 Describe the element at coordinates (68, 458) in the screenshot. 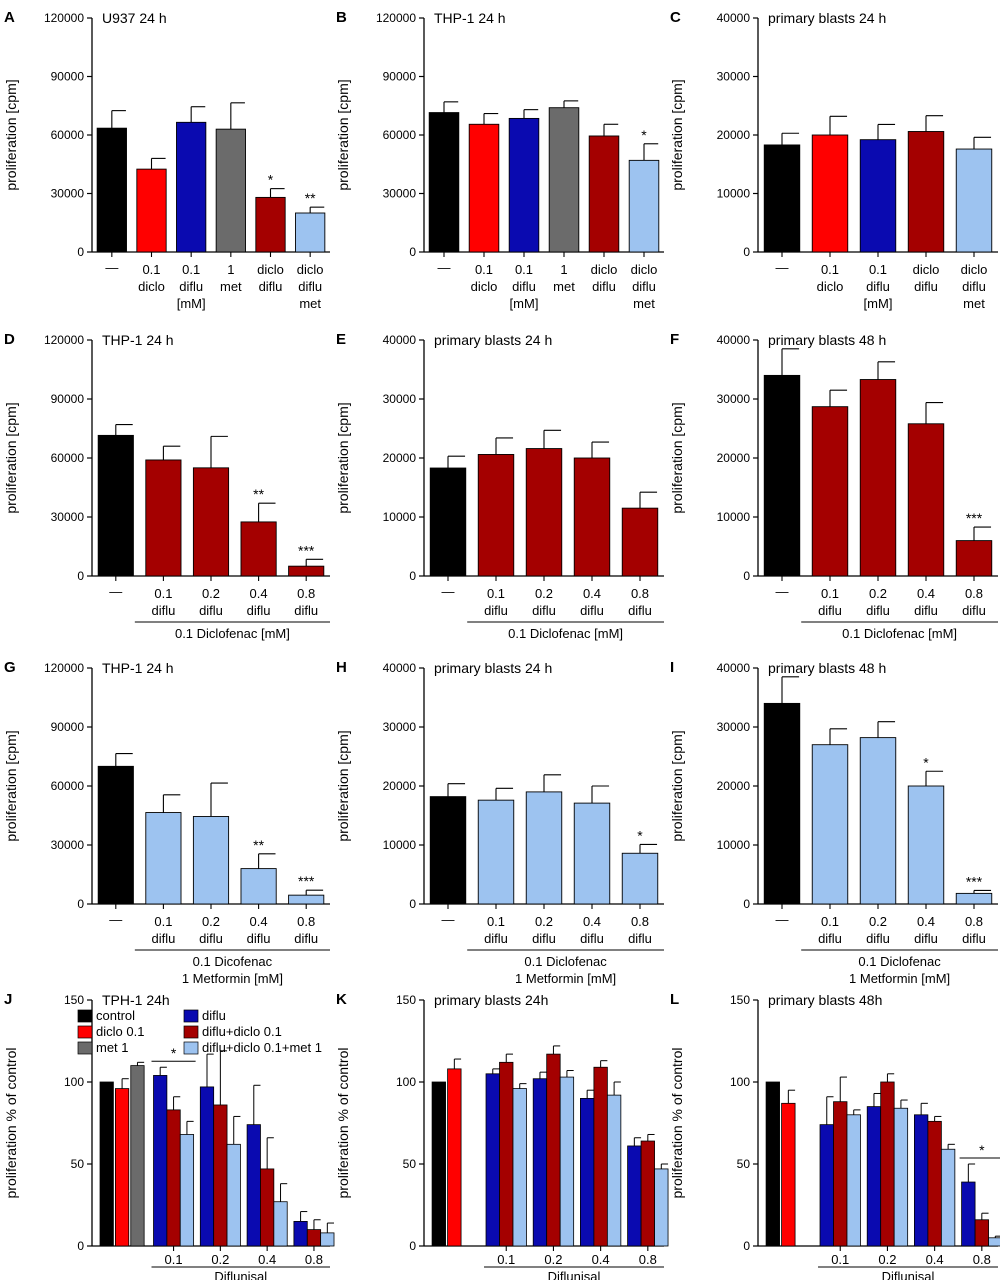

I see `y-tick-label: 60000` at that location.